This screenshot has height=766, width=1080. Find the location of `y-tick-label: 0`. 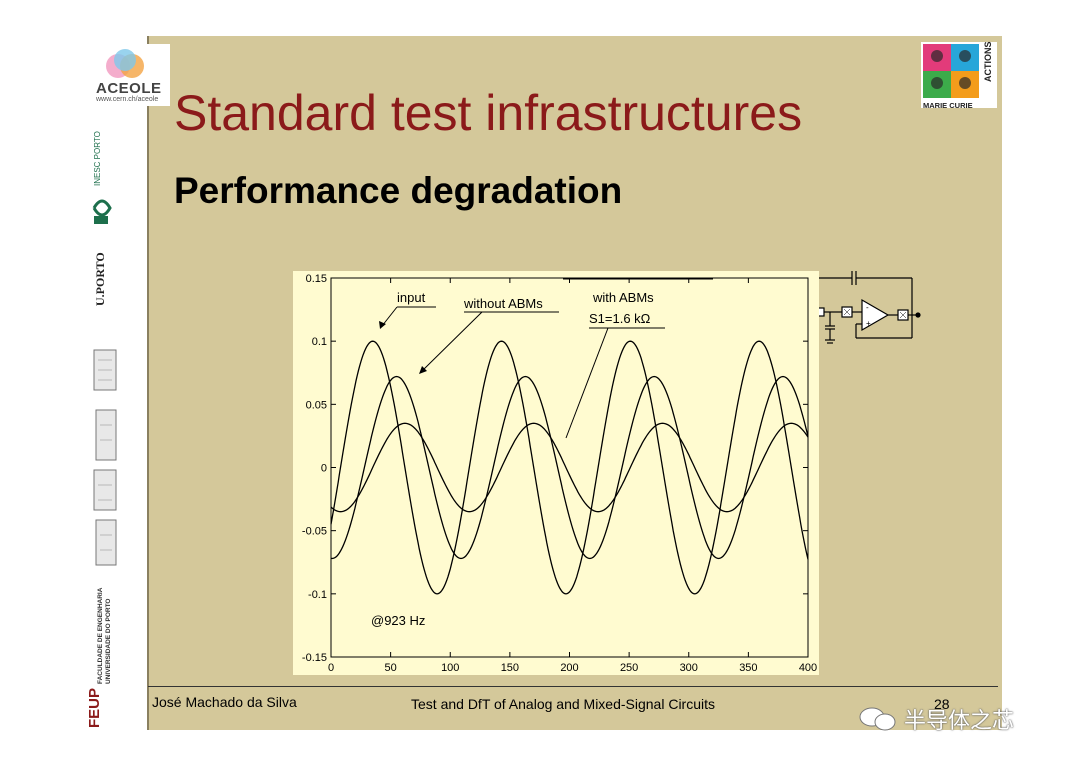

y-tick-label: 0 is located at coordinates (324, 469).